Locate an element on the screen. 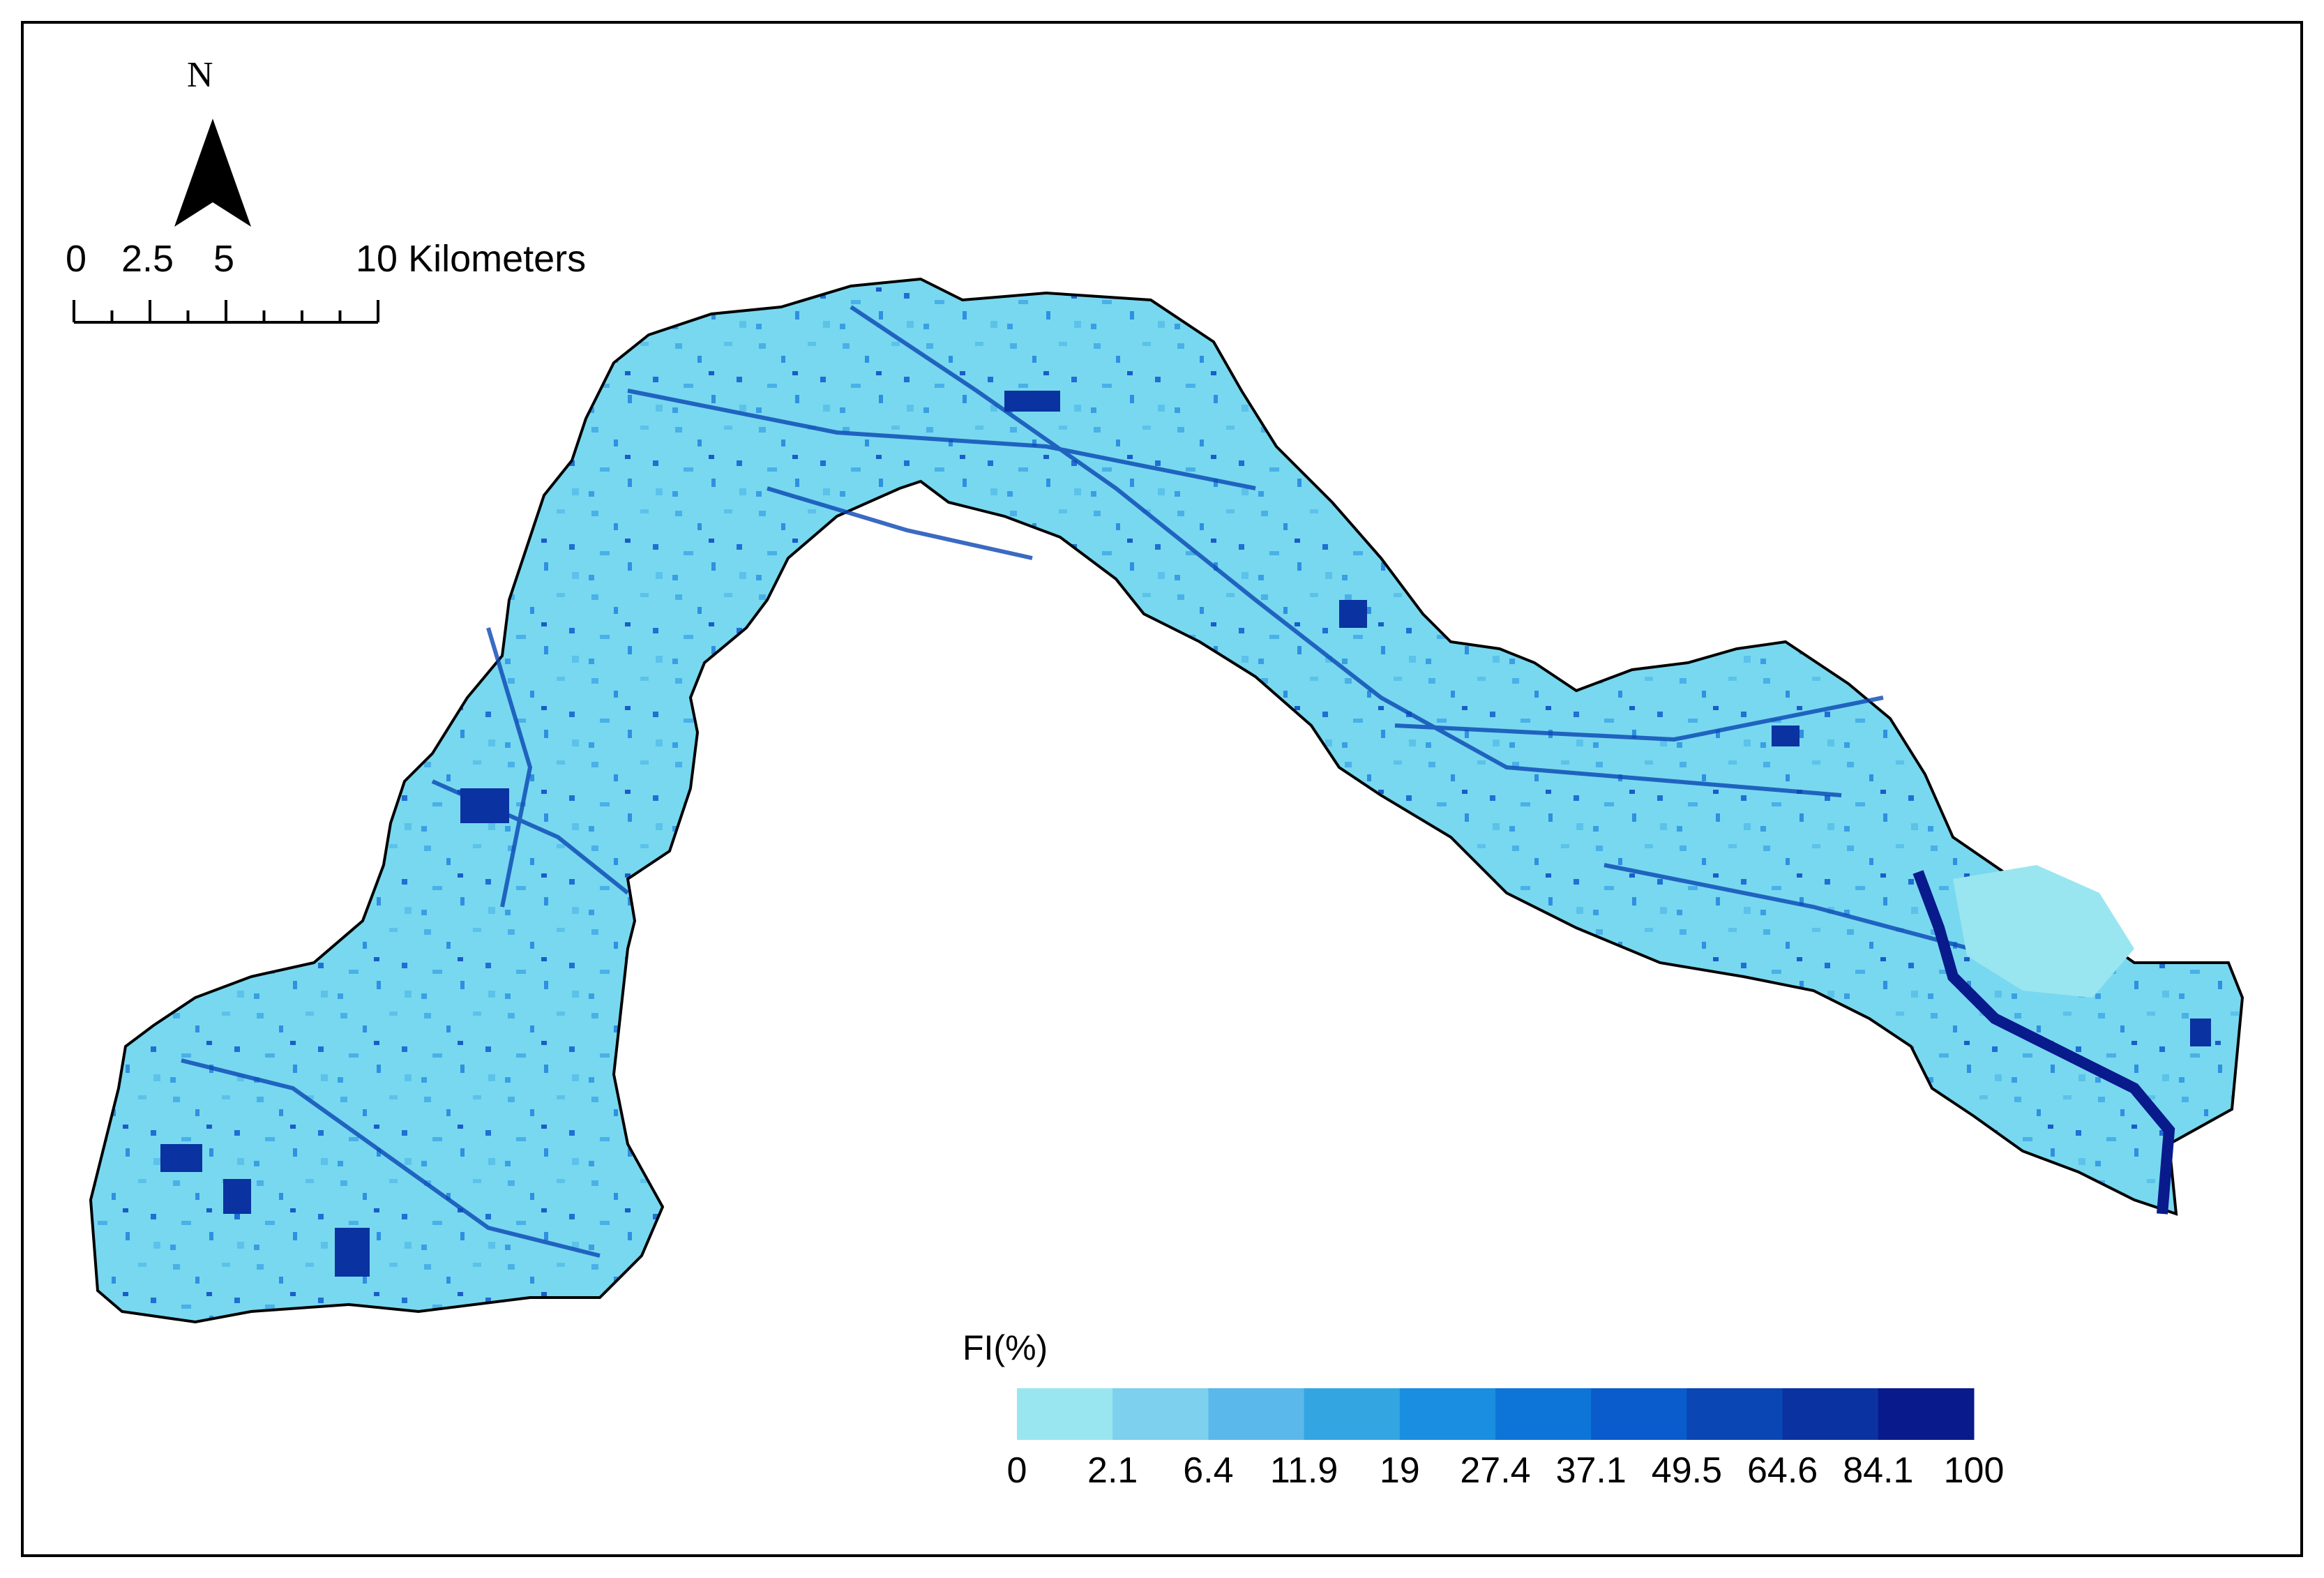  legend-tick-3: 11.9 is located at coordinates (1303, 1470).